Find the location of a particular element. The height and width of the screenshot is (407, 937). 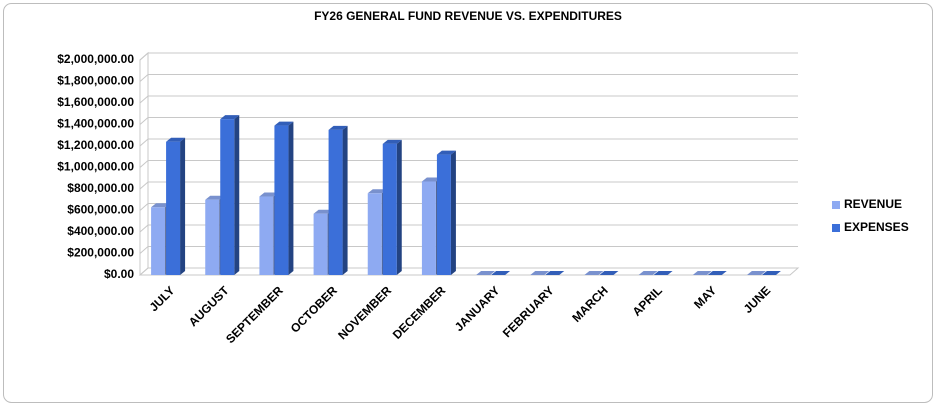

y-tick-label: $1,600,000.00 is located at coordinates (95, 102).